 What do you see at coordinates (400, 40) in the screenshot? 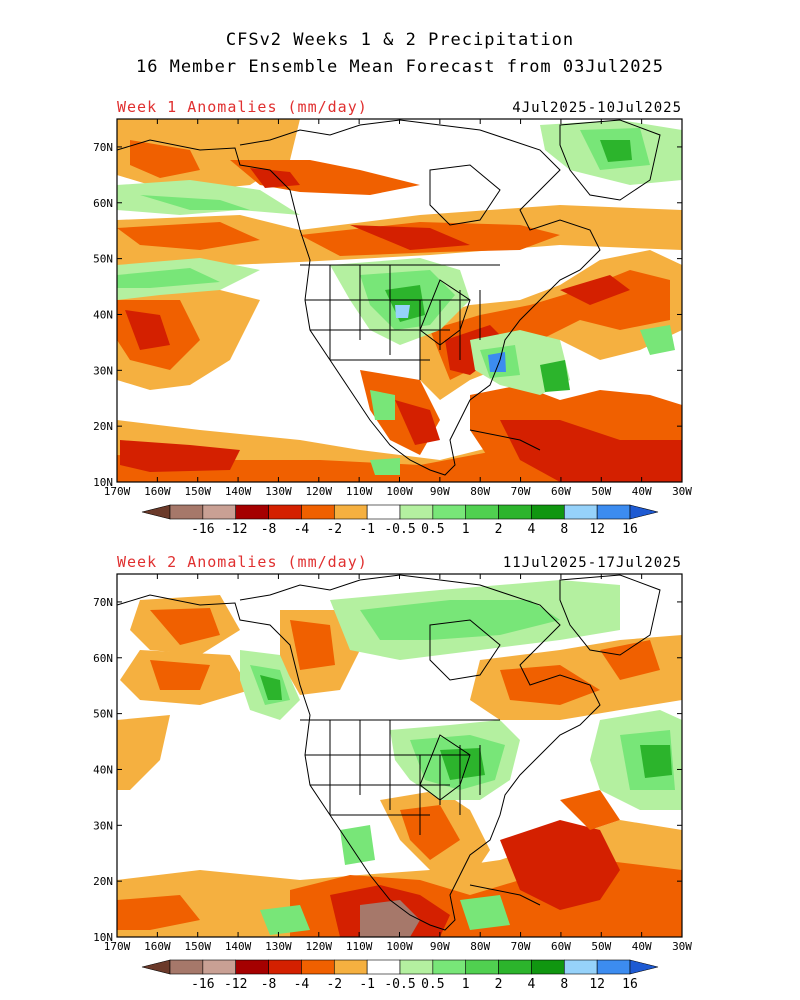
I see `chart-title-line1: CFSv2 Weeks 1 & 2 Precipitation` at bounding box center [400, 40].